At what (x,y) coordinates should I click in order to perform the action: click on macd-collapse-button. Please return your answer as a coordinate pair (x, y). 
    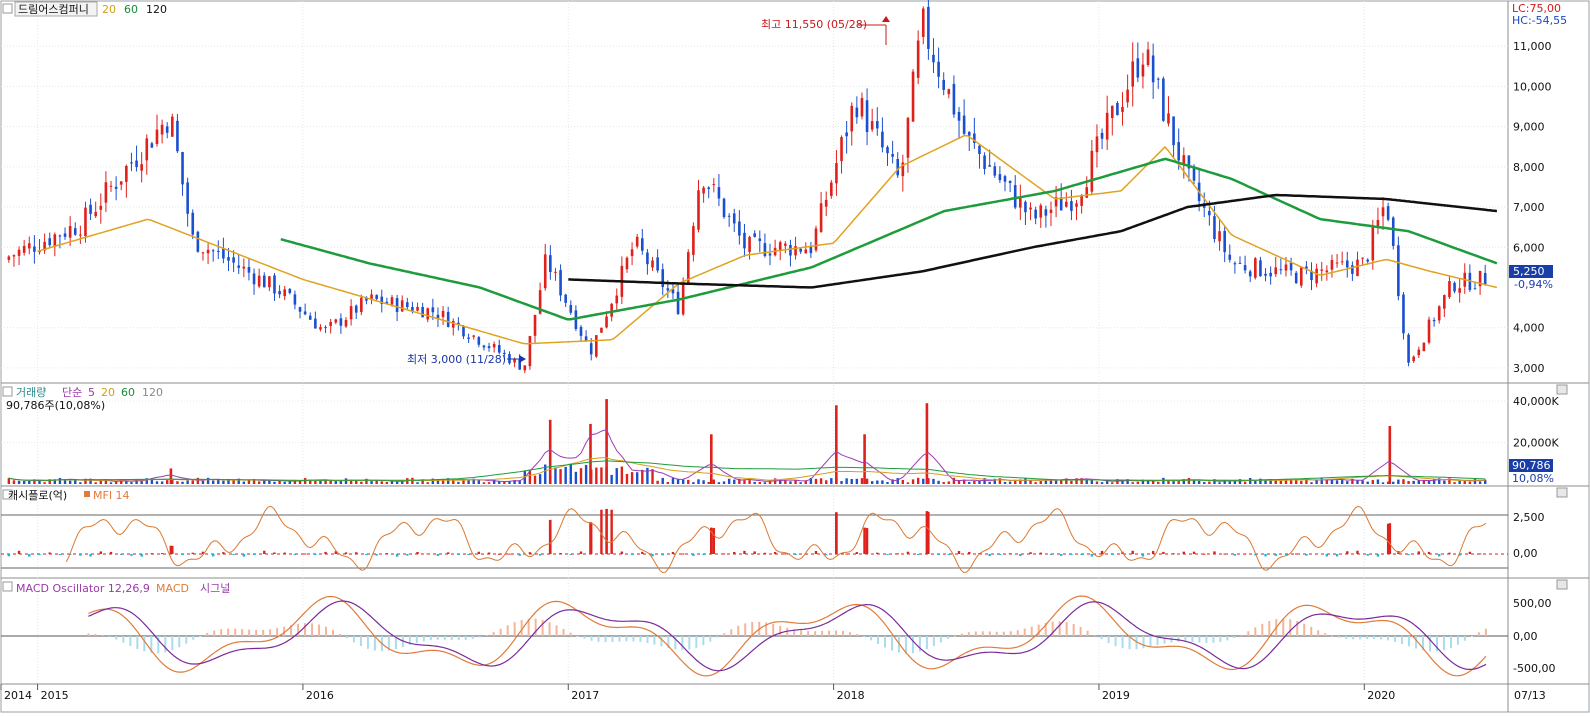
    Looking at the image, I should click on (1562, 584).